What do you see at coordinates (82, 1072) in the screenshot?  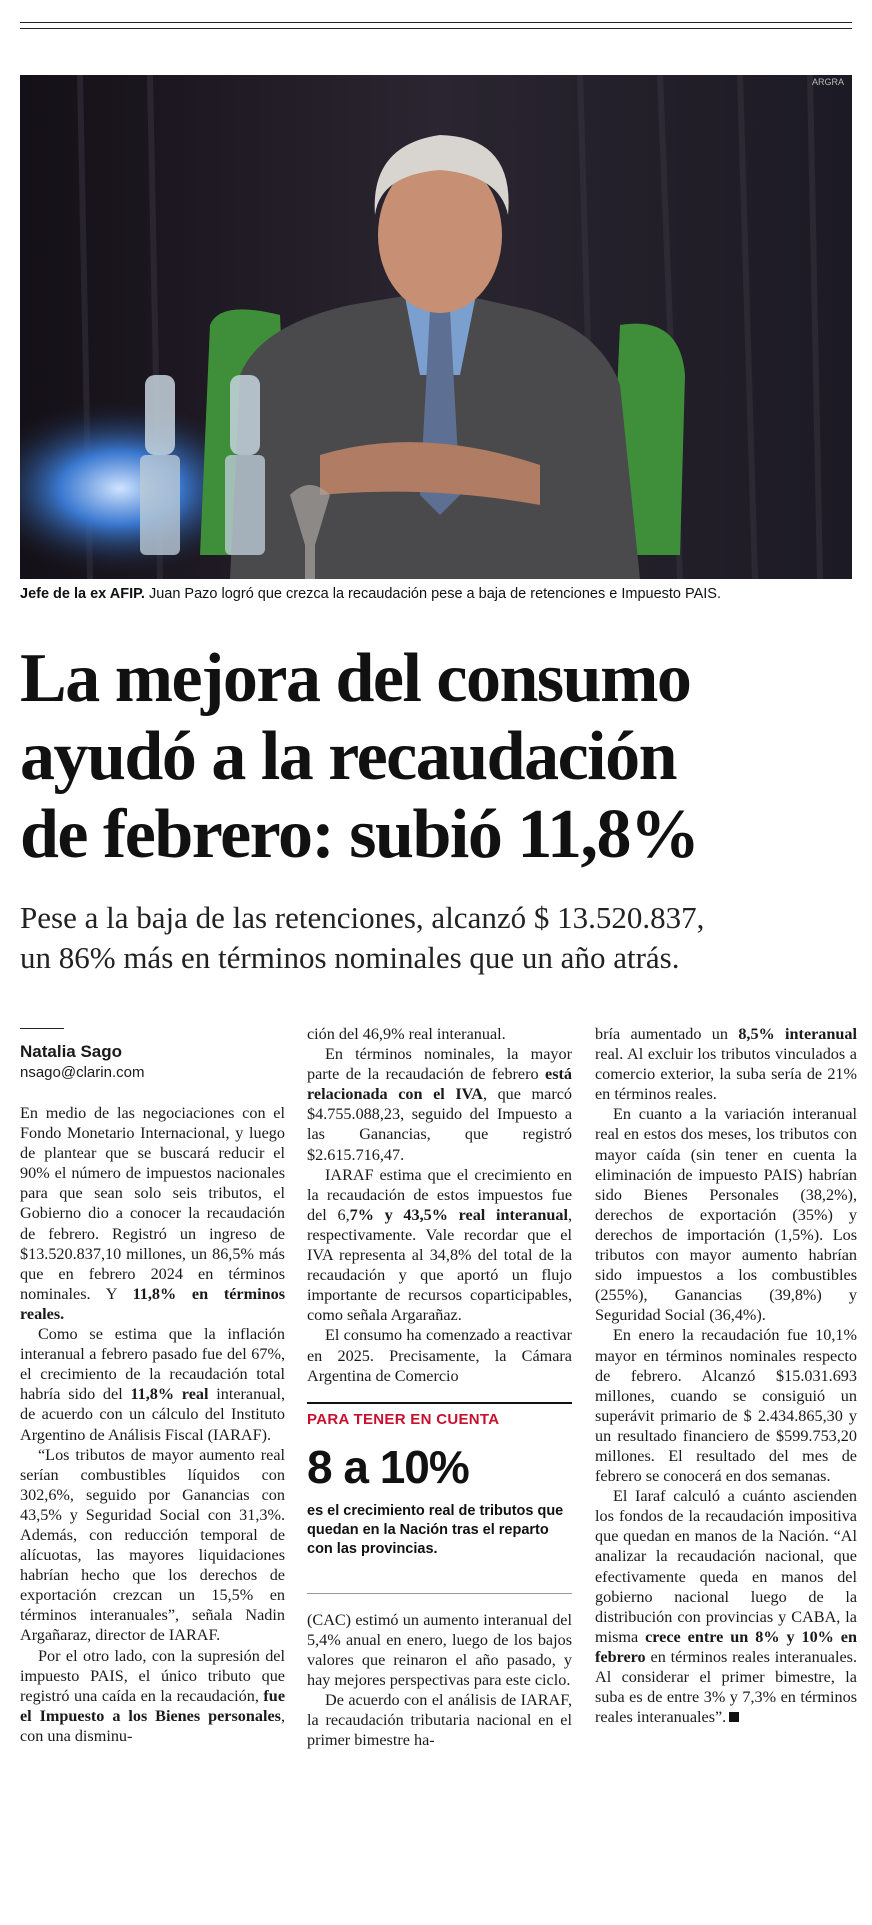 I see `byline-email: nsago@clarin.com` at bounding box center [82, 1072].